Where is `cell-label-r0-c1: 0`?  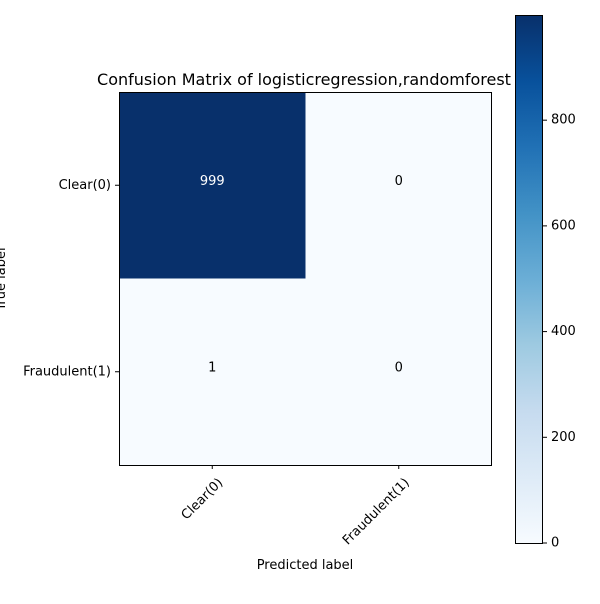 cell-label-r0-c1: 0 is located at coordinates (399, 181).